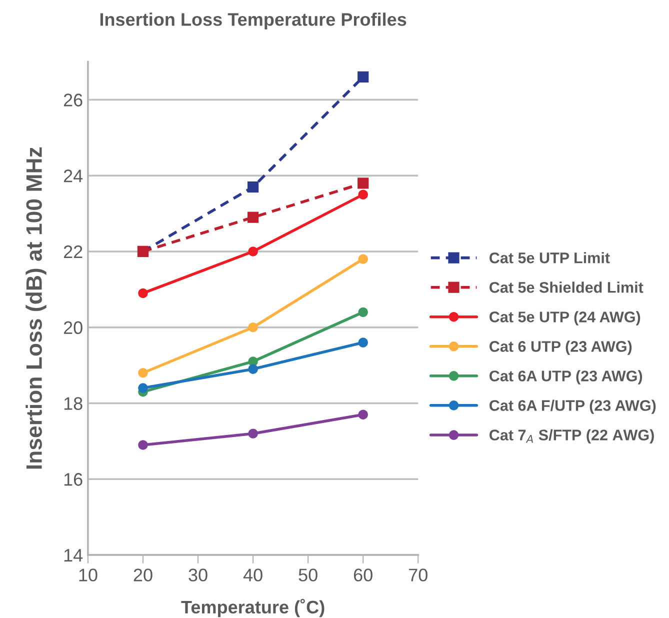  What do you see at coordinates (566, 377) in the screenshot?
I see `legend-label: Cat 6A UTP (23 AWG)` at bounding box center [566, 377].